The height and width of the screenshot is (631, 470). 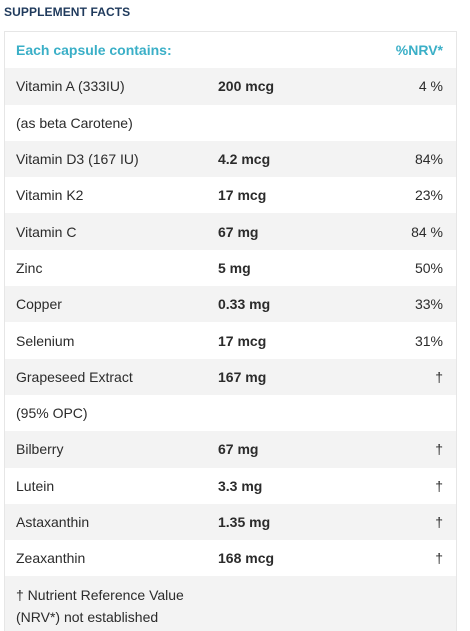 I want to click on table-row: (95% OPC), so click(x=230, y=413).